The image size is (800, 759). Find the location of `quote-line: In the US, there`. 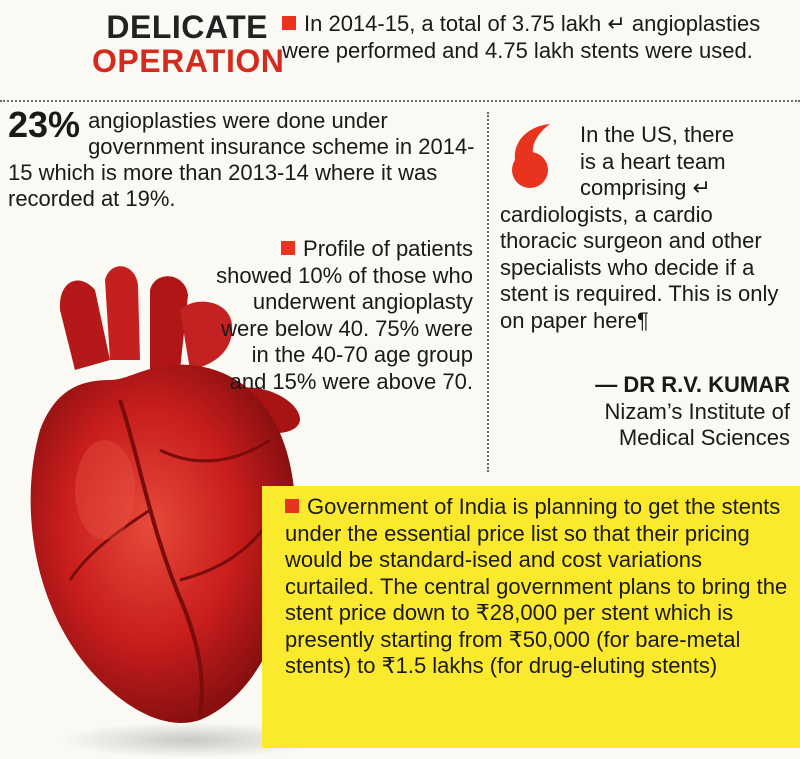

quote-line: In the US, there is located at coordinates (657, 134).